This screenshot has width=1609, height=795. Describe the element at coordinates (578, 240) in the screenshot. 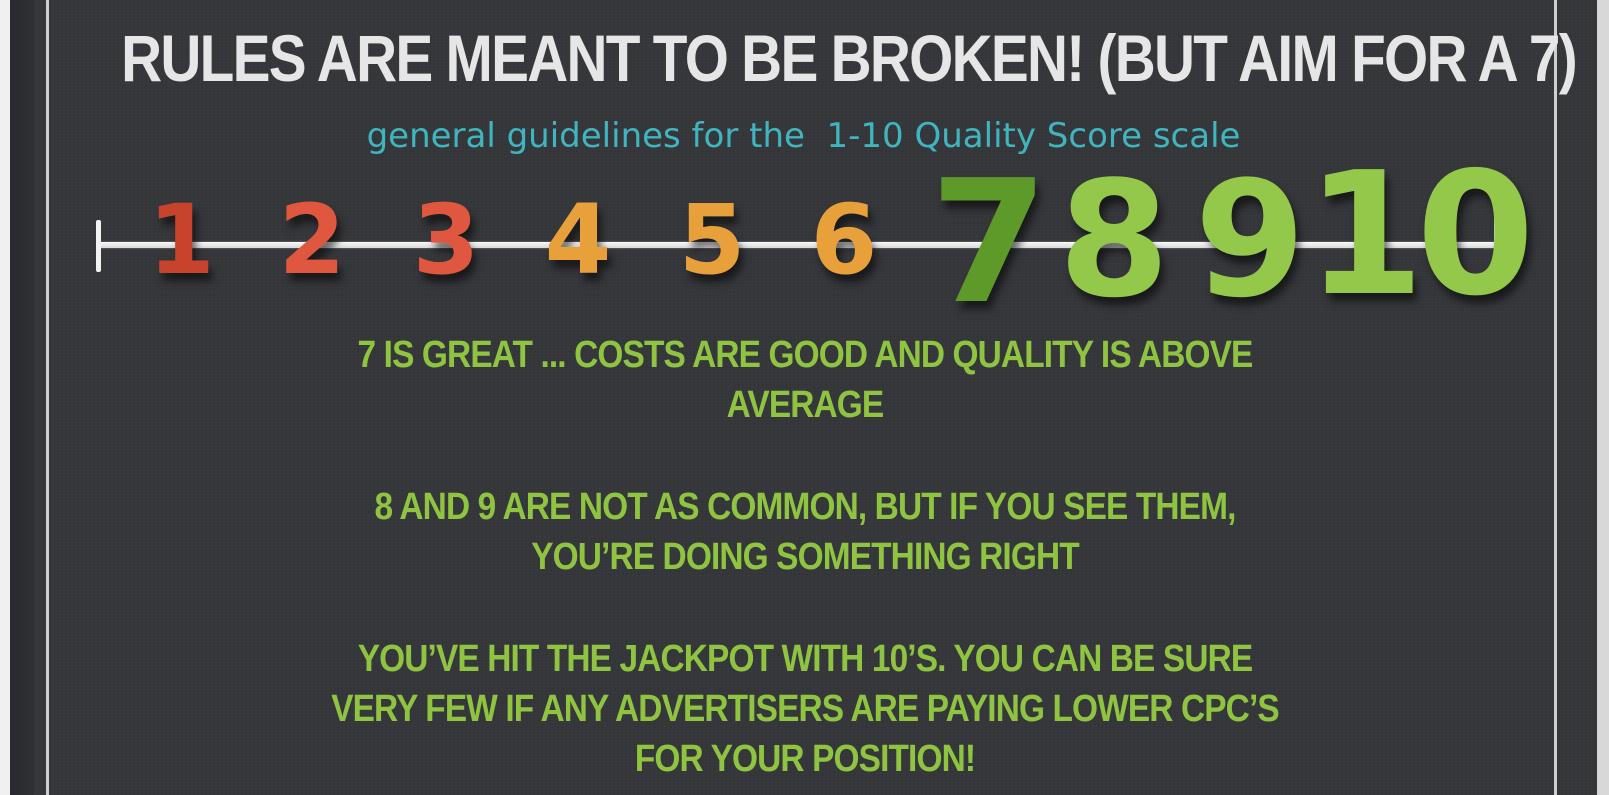

I see `score-4: 4` at that location.